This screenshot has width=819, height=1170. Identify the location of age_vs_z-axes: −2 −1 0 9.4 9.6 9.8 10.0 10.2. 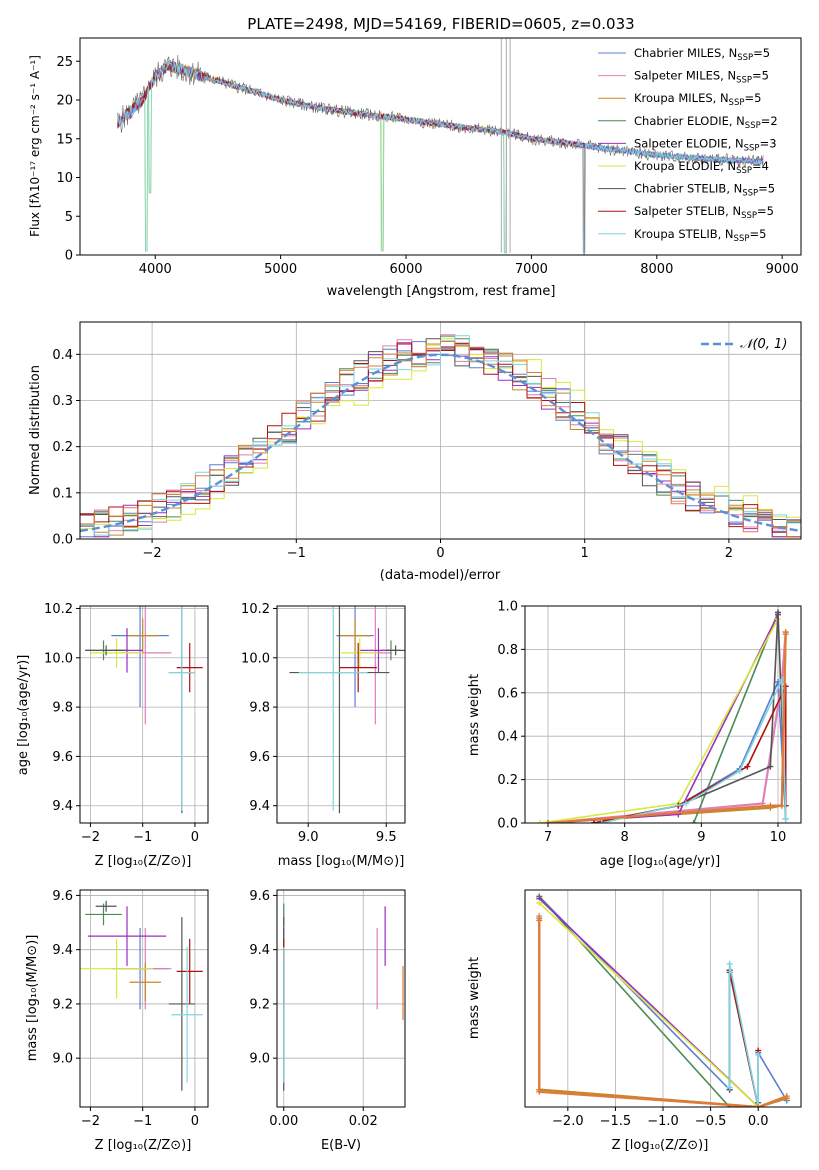
(126, 723).